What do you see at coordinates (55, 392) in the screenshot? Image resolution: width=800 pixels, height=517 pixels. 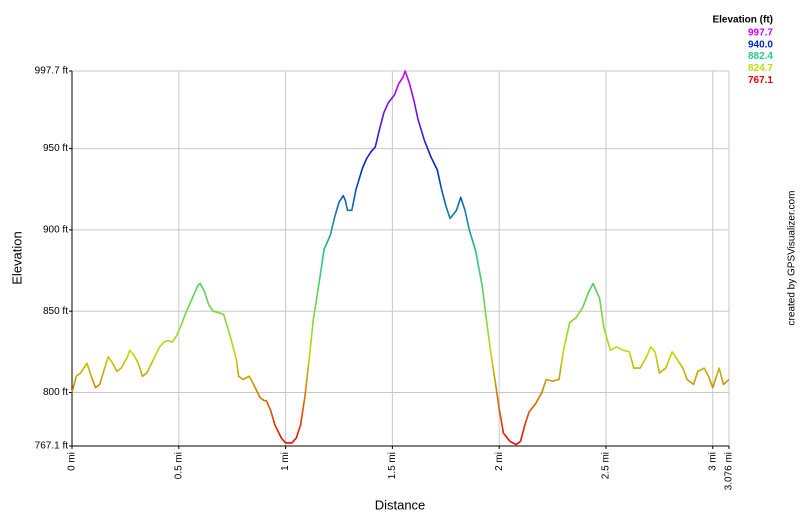 I see `y-tick-label: 800 ft` at bounding box center [55, 392].